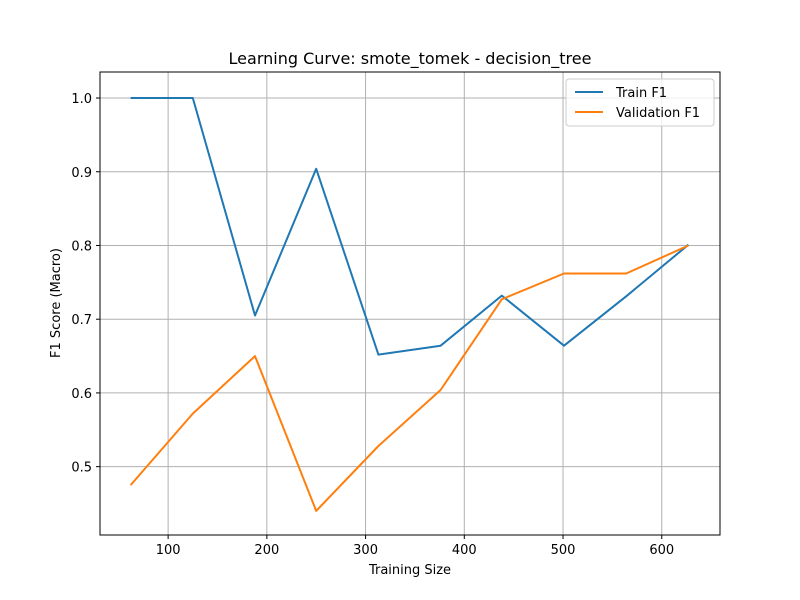  I want to click on legend-label-validation: Validation F1, so click(658, 113).